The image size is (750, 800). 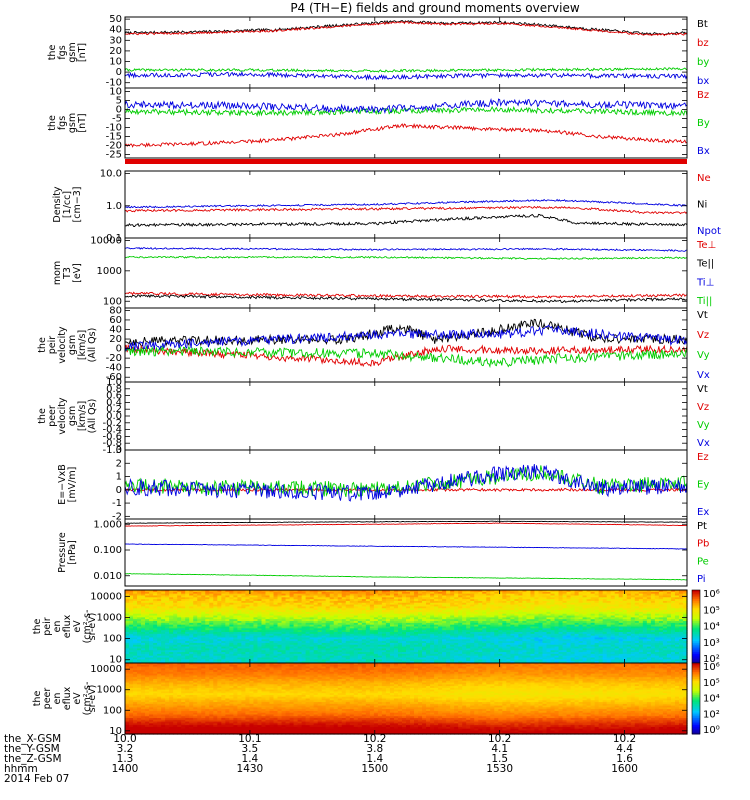 What do you see at coordinates (703, 375) in the screenshot?
I see `legend-vx: Vx` at bounding box center [703, 375].